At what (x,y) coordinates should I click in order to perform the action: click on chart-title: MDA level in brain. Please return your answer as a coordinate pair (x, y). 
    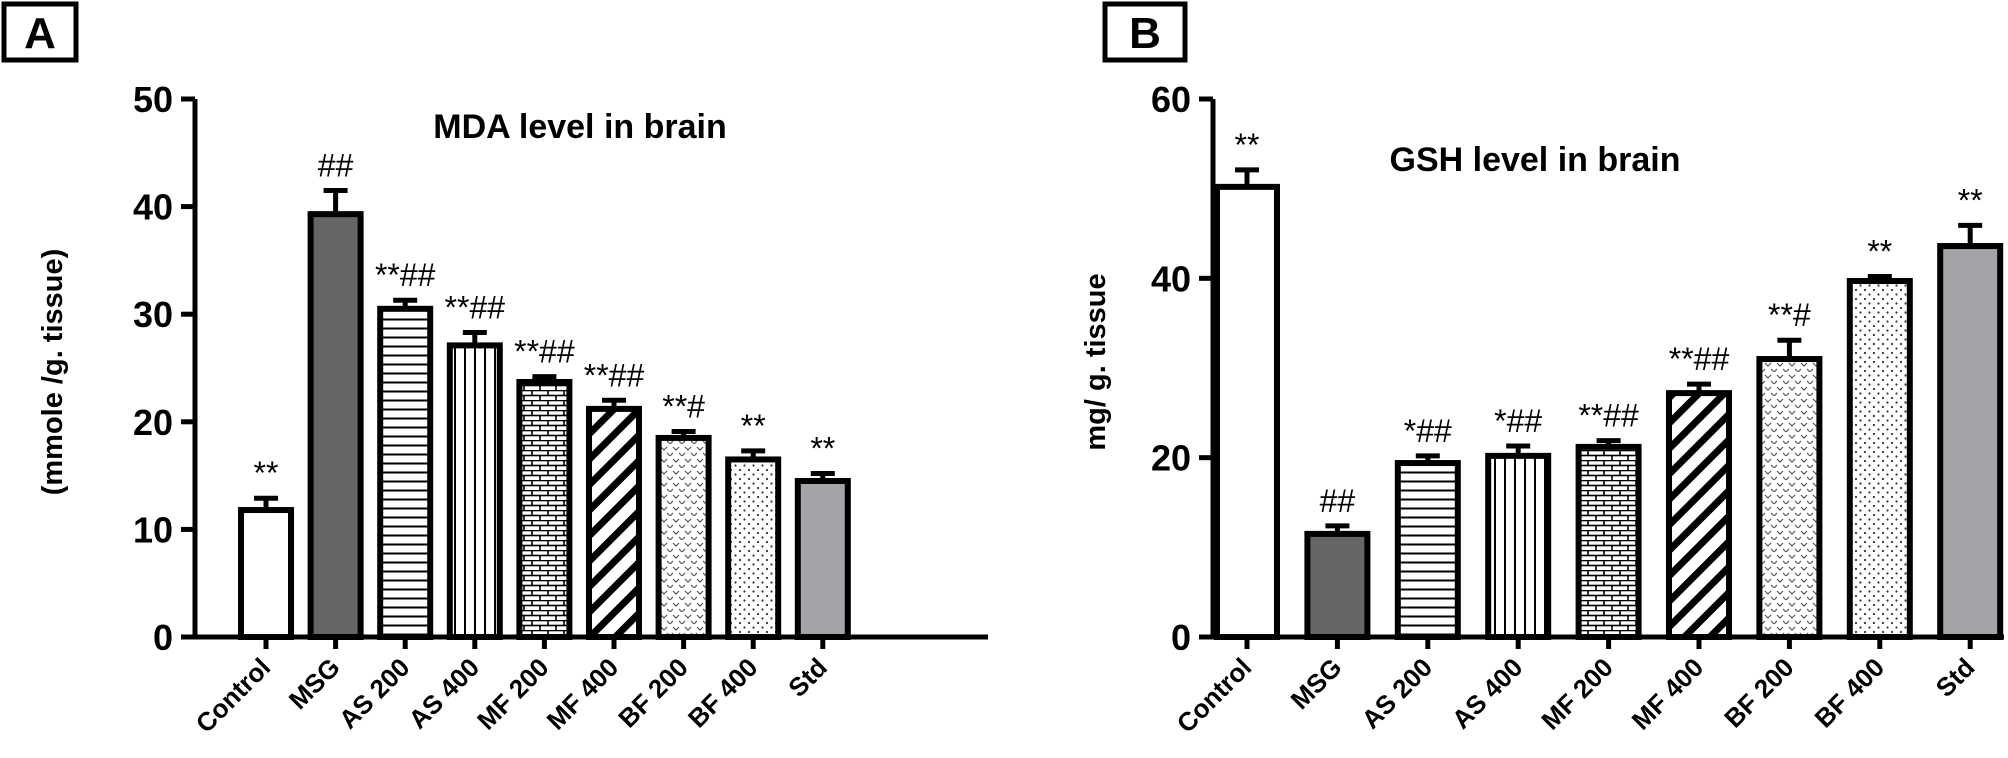
    Looking at the image, I should click on (579, 127).